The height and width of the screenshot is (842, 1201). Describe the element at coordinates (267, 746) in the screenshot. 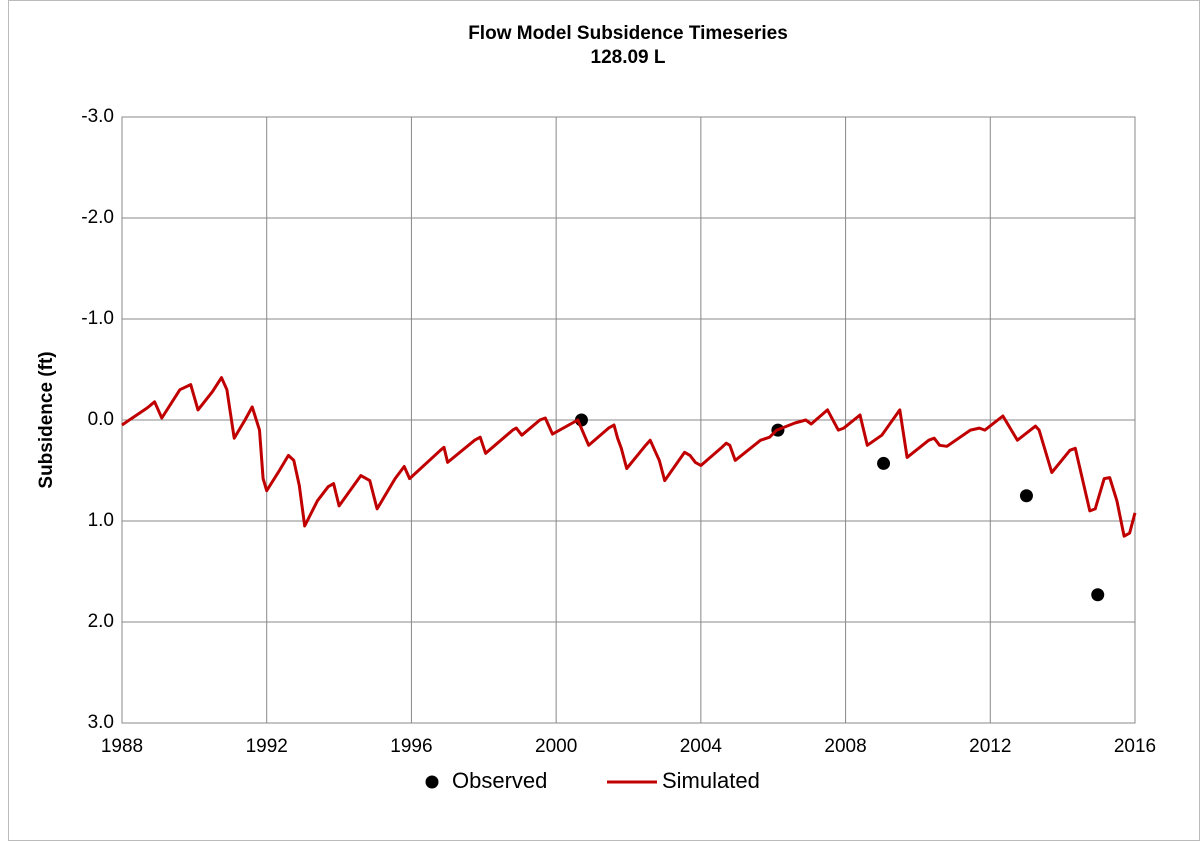

I see `x-tick-label: 1992` at that location.